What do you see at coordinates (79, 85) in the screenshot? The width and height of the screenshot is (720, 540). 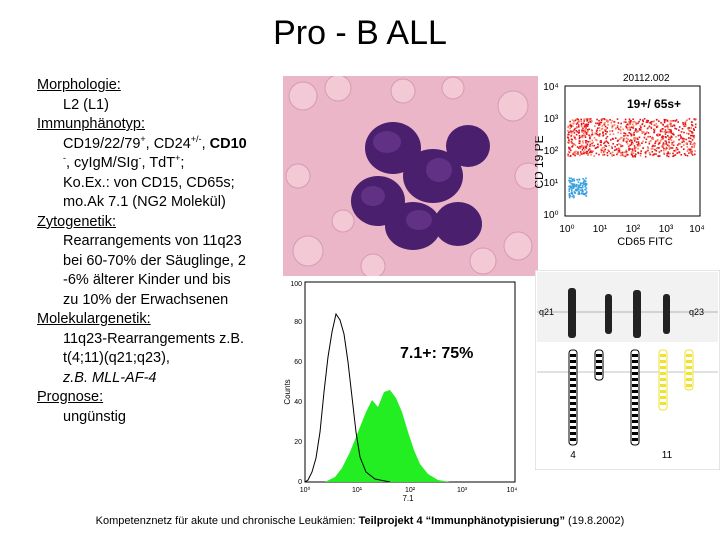 I see `morphology-heading: Morphologie:` at bounding box center [79, 85].